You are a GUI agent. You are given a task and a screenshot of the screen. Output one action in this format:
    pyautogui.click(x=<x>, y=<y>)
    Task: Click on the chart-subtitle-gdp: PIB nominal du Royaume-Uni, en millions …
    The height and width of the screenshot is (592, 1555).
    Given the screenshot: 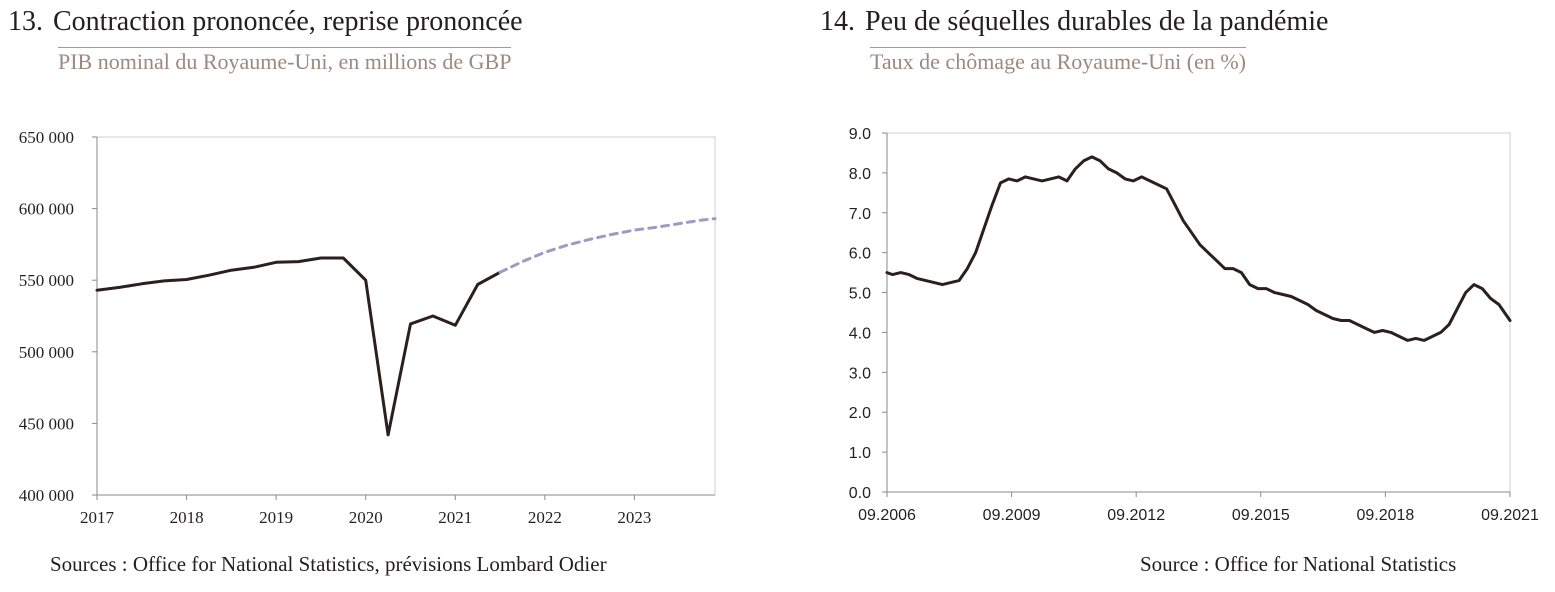 What is the action you would take?
    pyautogui.click(x=285, y=60)
    